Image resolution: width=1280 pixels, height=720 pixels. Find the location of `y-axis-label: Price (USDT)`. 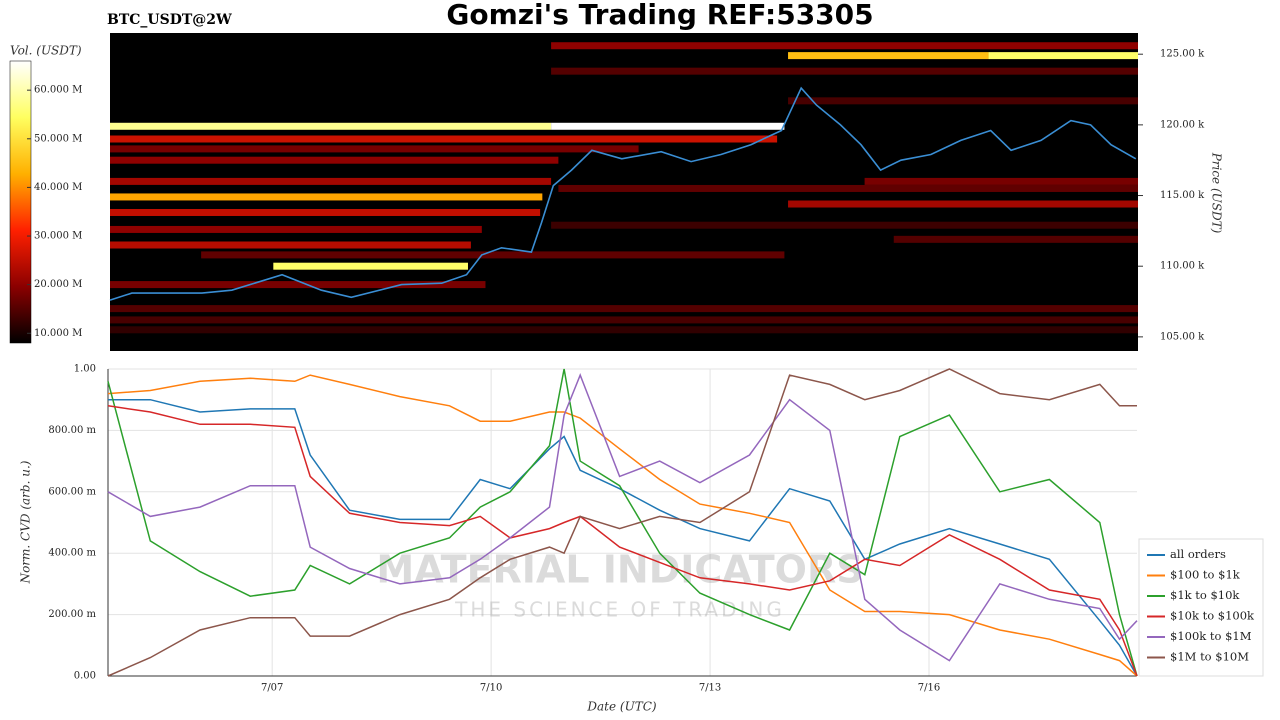

y-axis-label: Price (USDT) is located at coordinates (1217, 193).